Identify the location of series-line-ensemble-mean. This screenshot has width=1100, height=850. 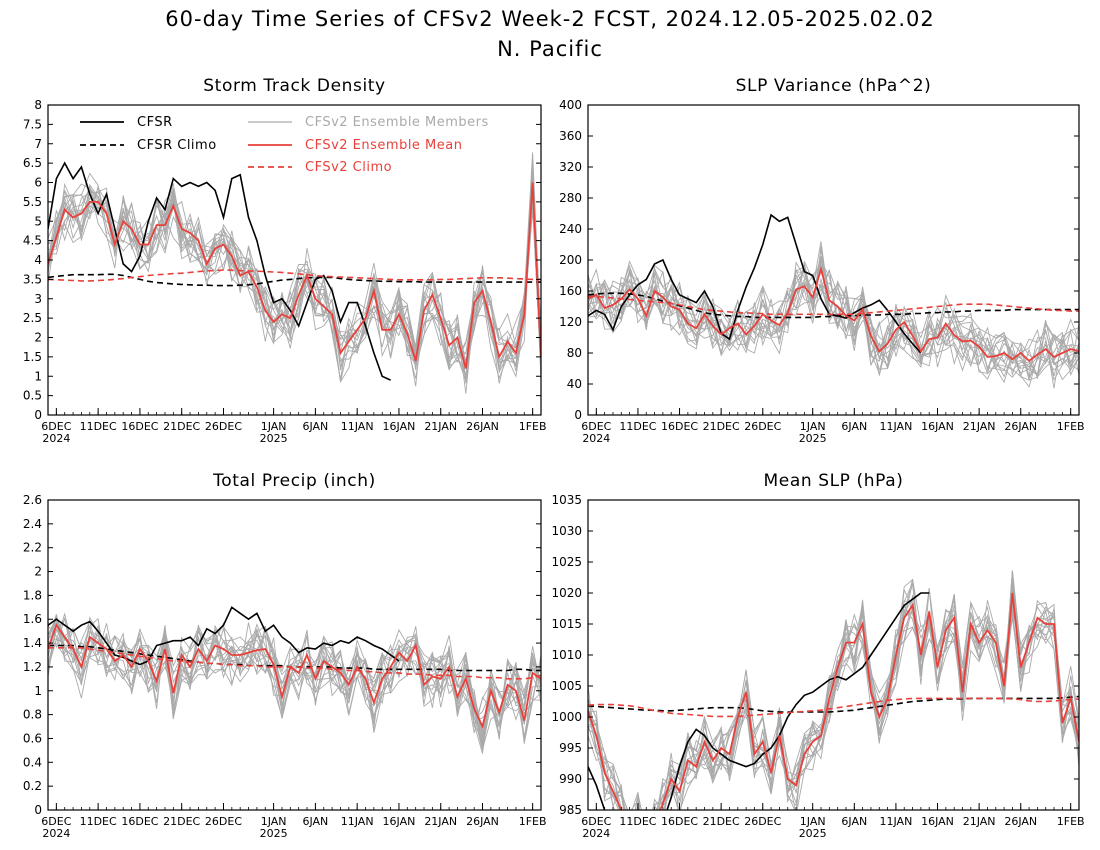
(833, 313).